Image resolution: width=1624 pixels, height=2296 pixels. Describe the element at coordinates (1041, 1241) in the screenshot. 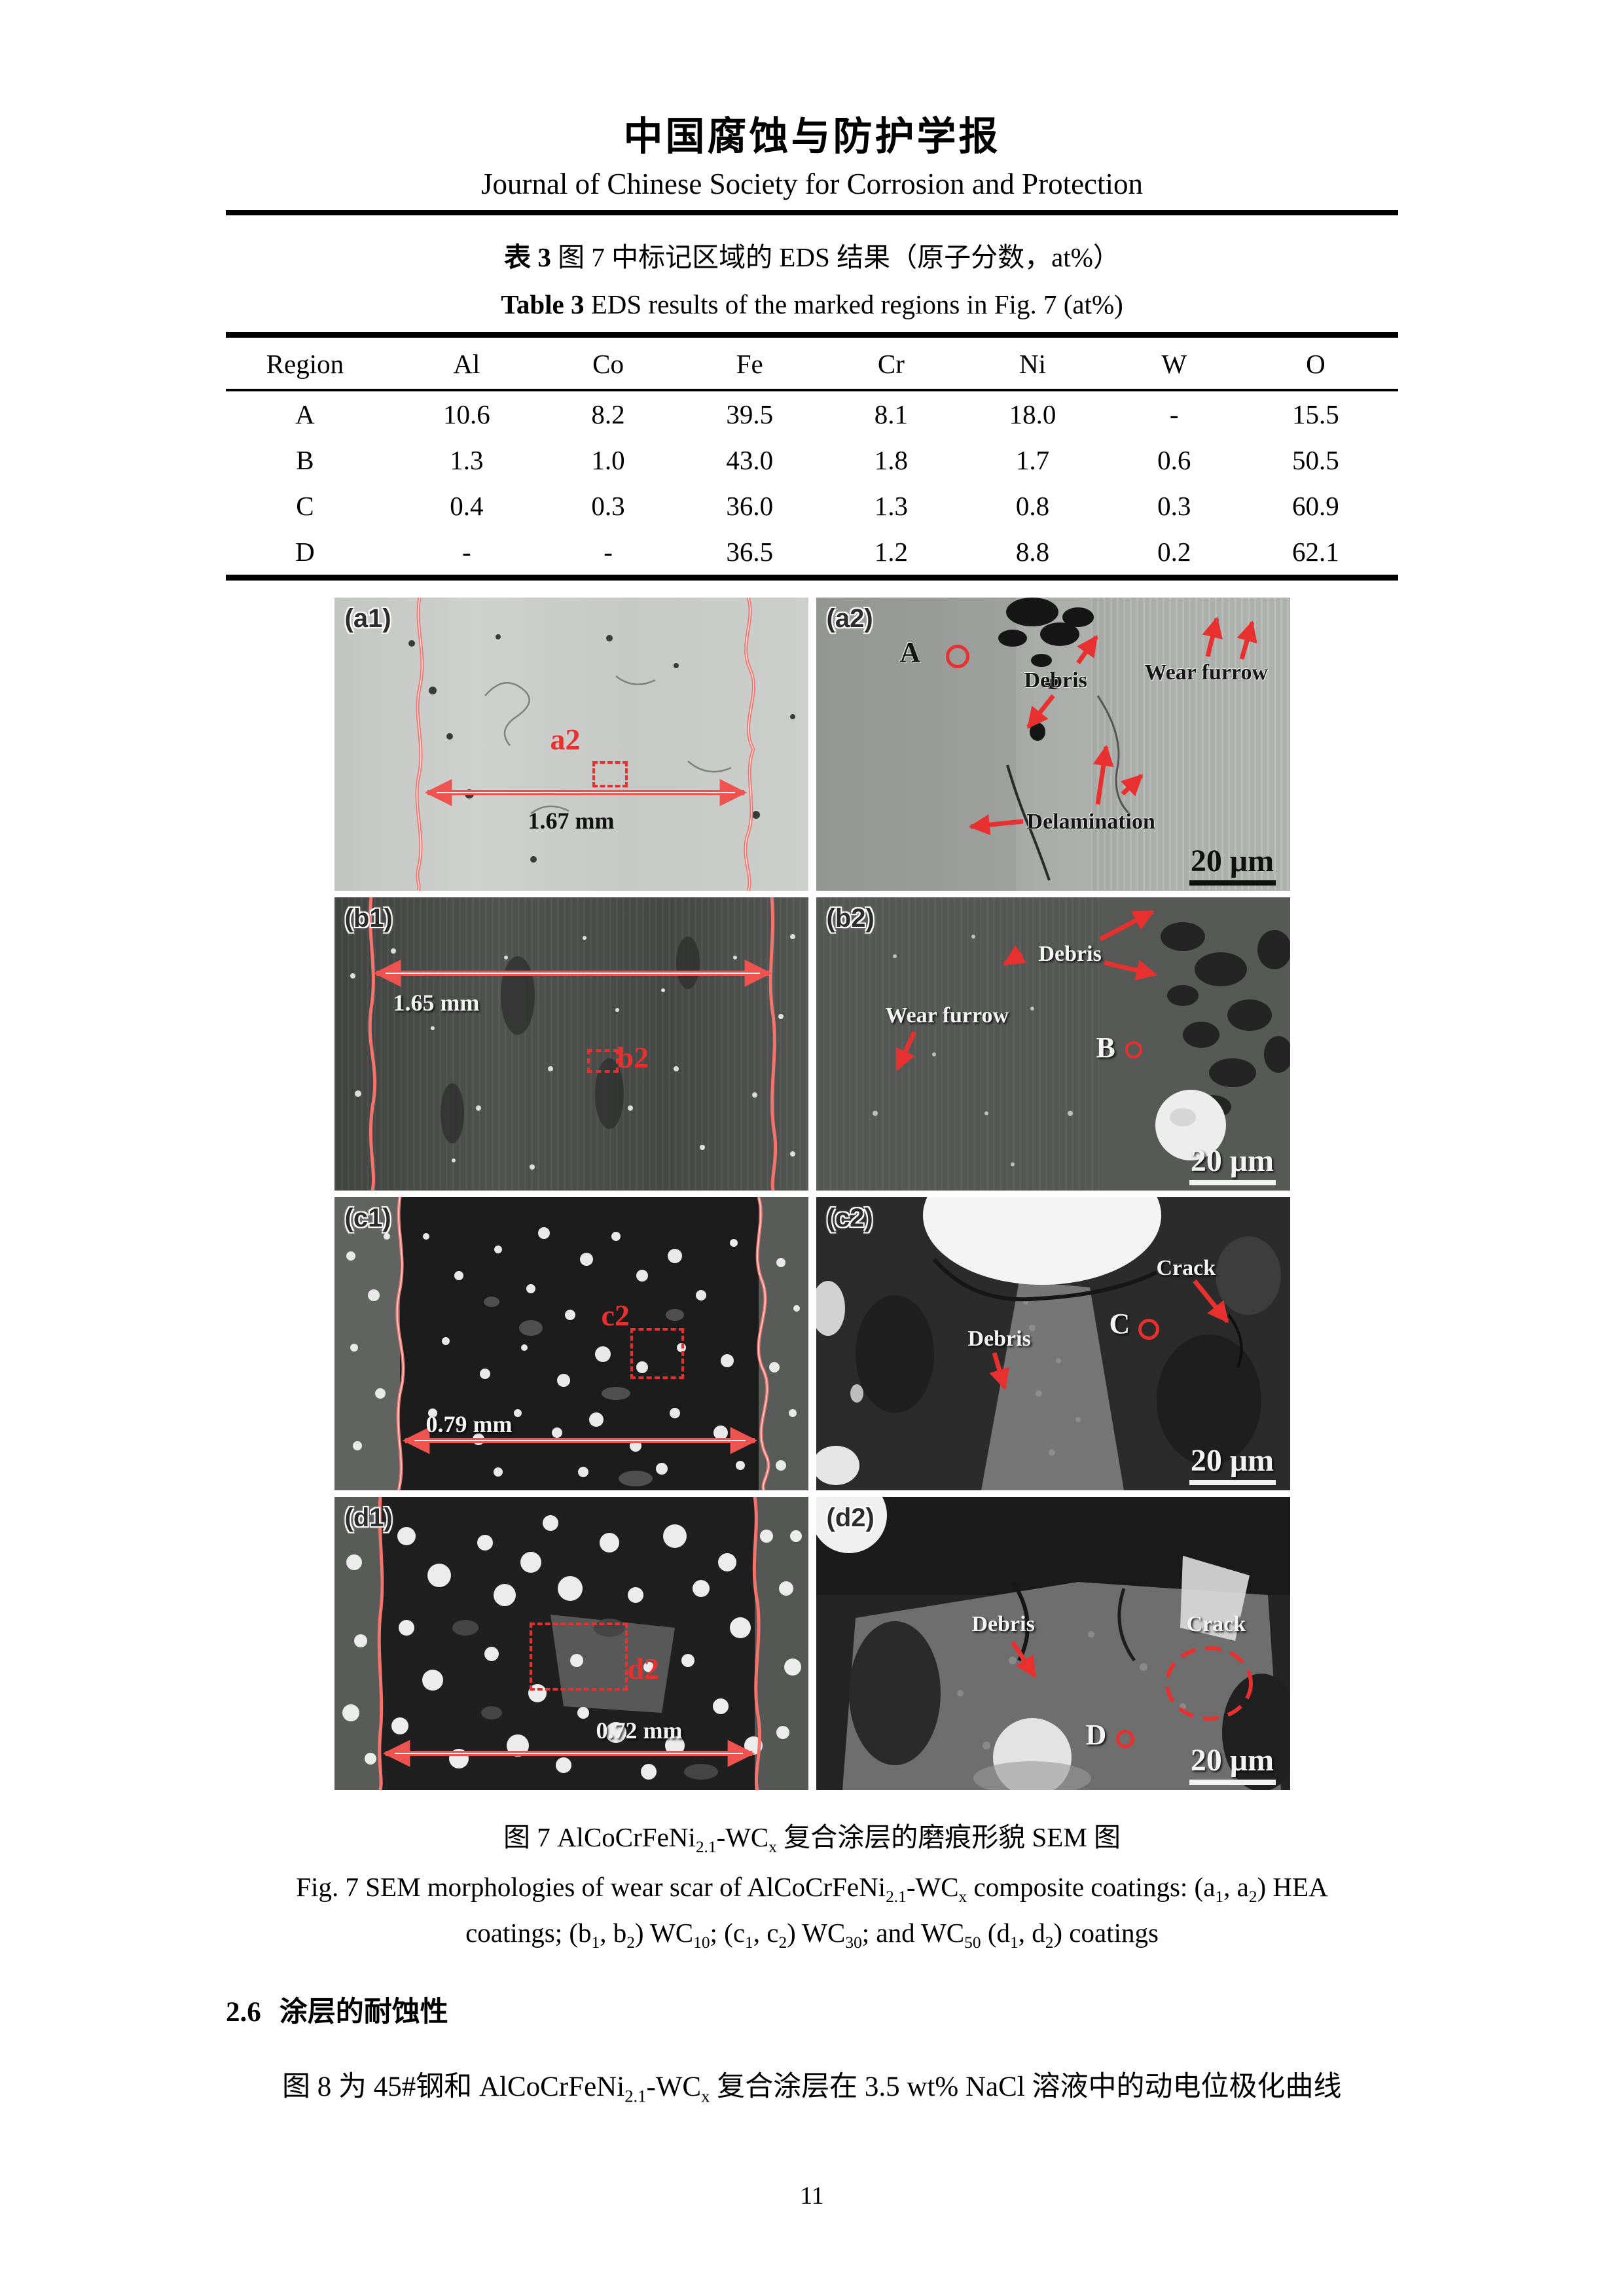

I see `wc-particle-large` at that location.